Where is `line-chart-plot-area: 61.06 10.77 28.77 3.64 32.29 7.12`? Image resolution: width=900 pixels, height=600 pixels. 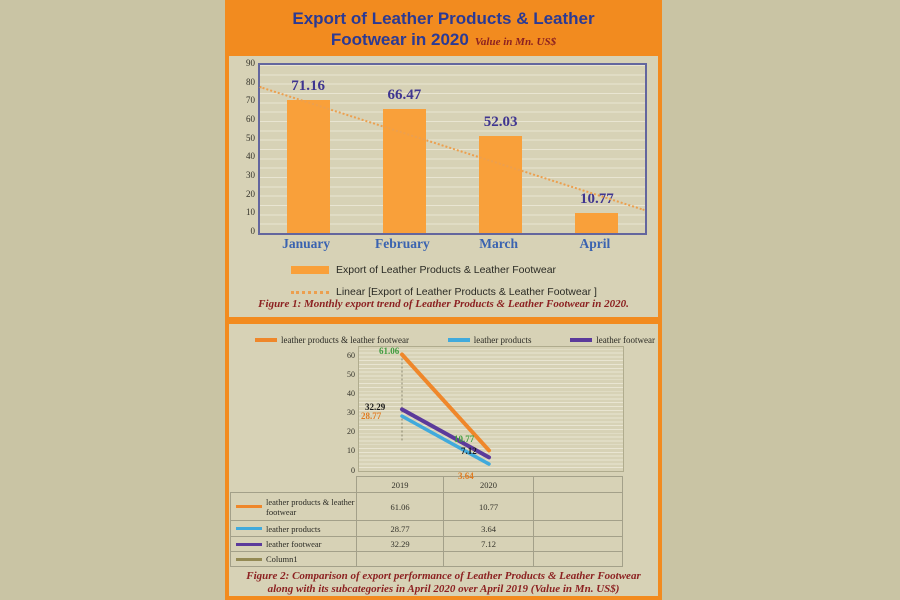
line-chart-plot-area: 61.06 10.77 28.77 3.64 32.29 7.12 is located at coordinates (491, 413).